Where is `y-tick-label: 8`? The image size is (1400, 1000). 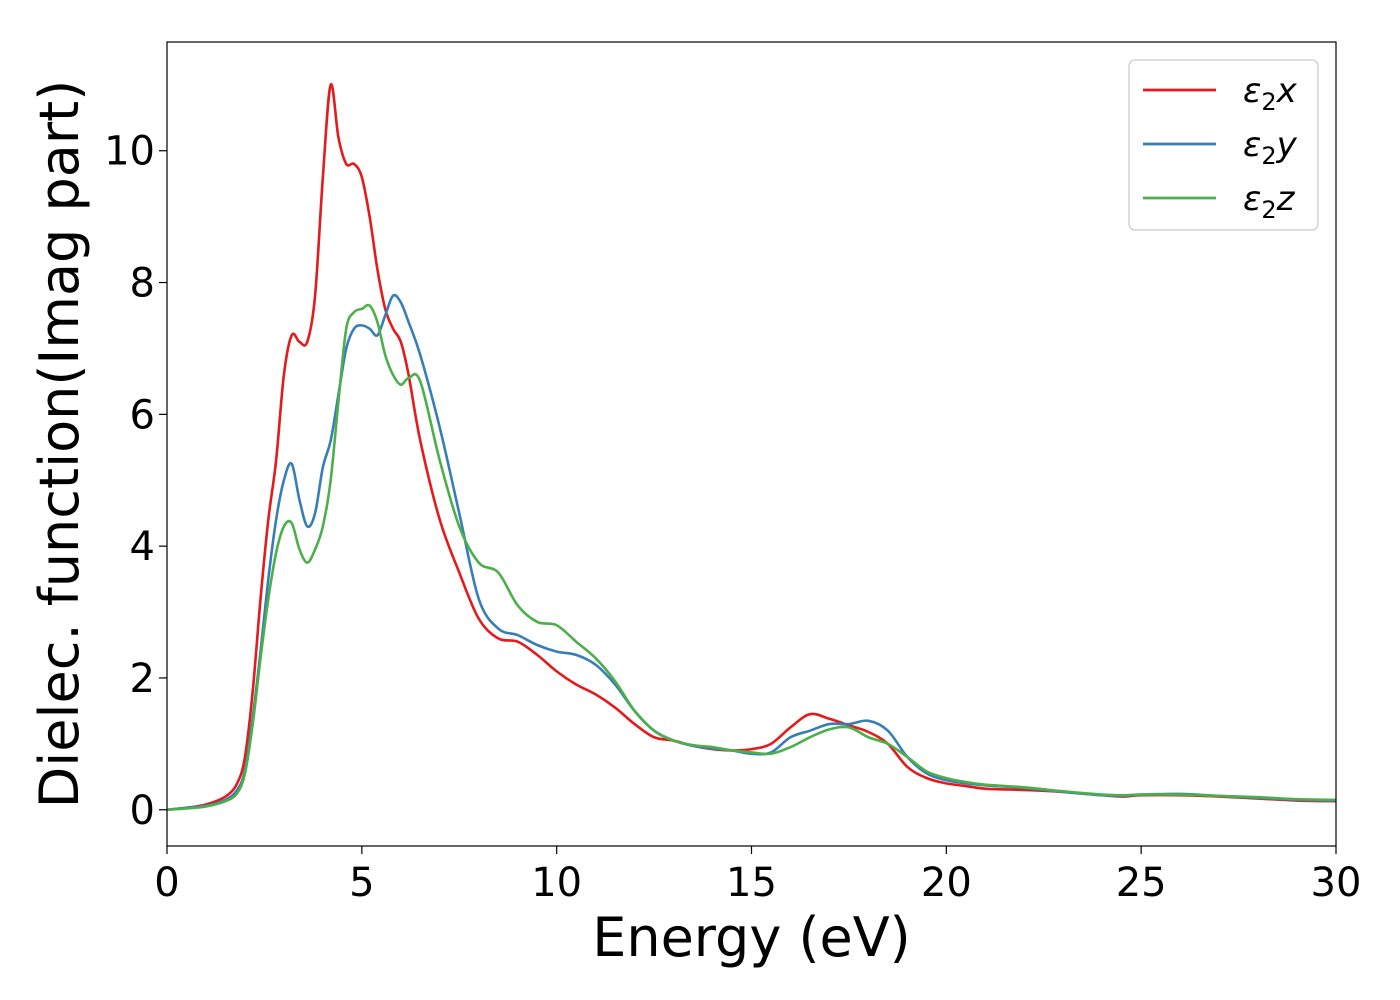 y-tick-label: 8 is located at coordinates (142, 284).